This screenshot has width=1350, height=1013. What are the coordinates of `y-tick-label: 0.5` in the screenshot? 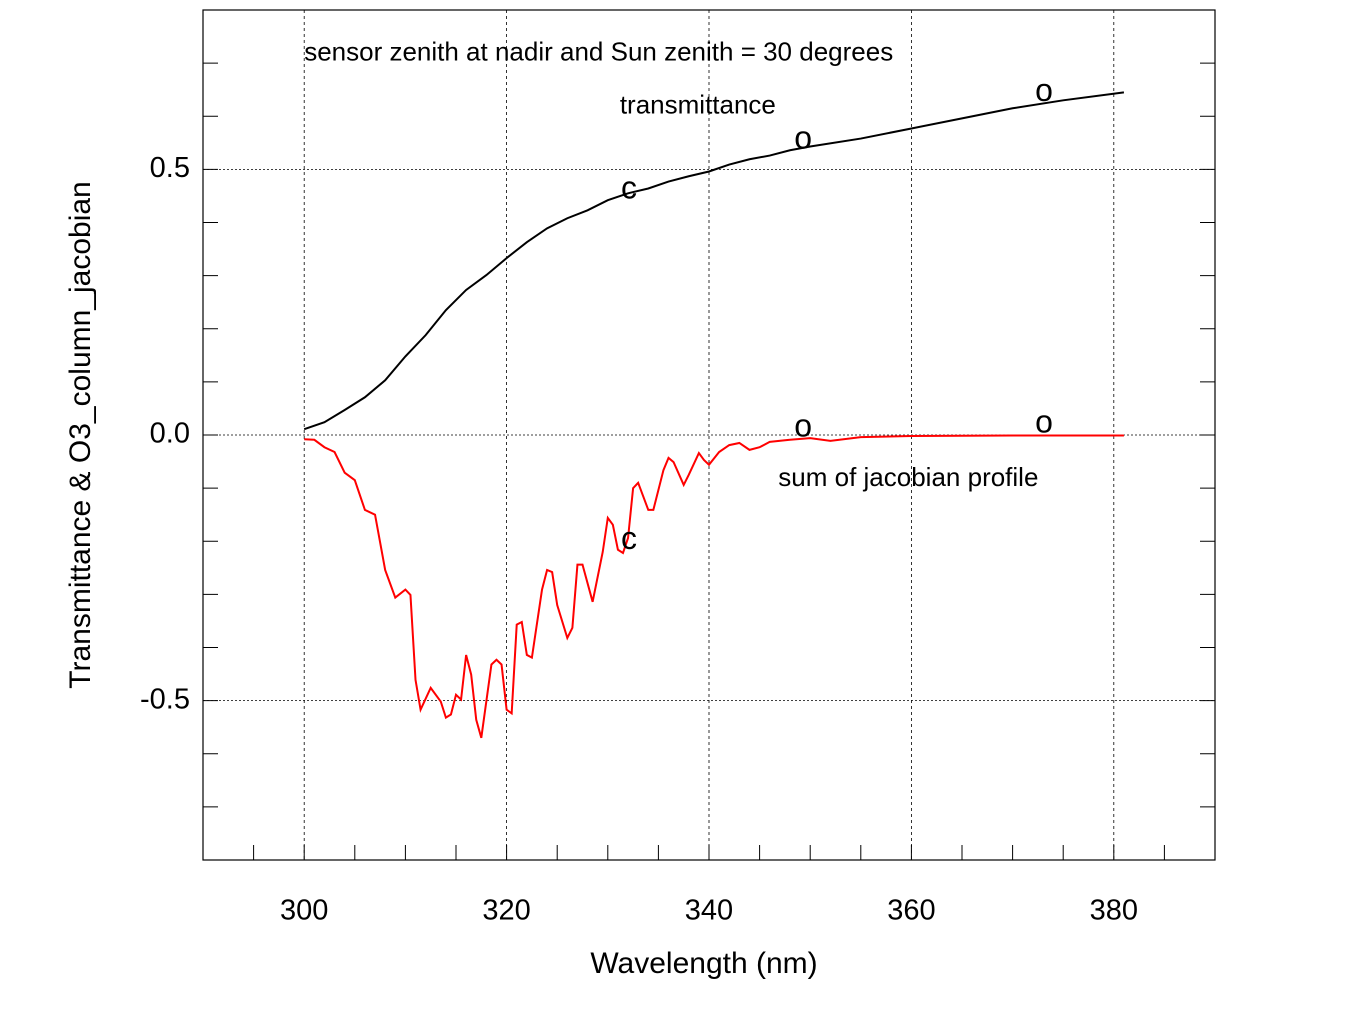 It's located at (170, 168).